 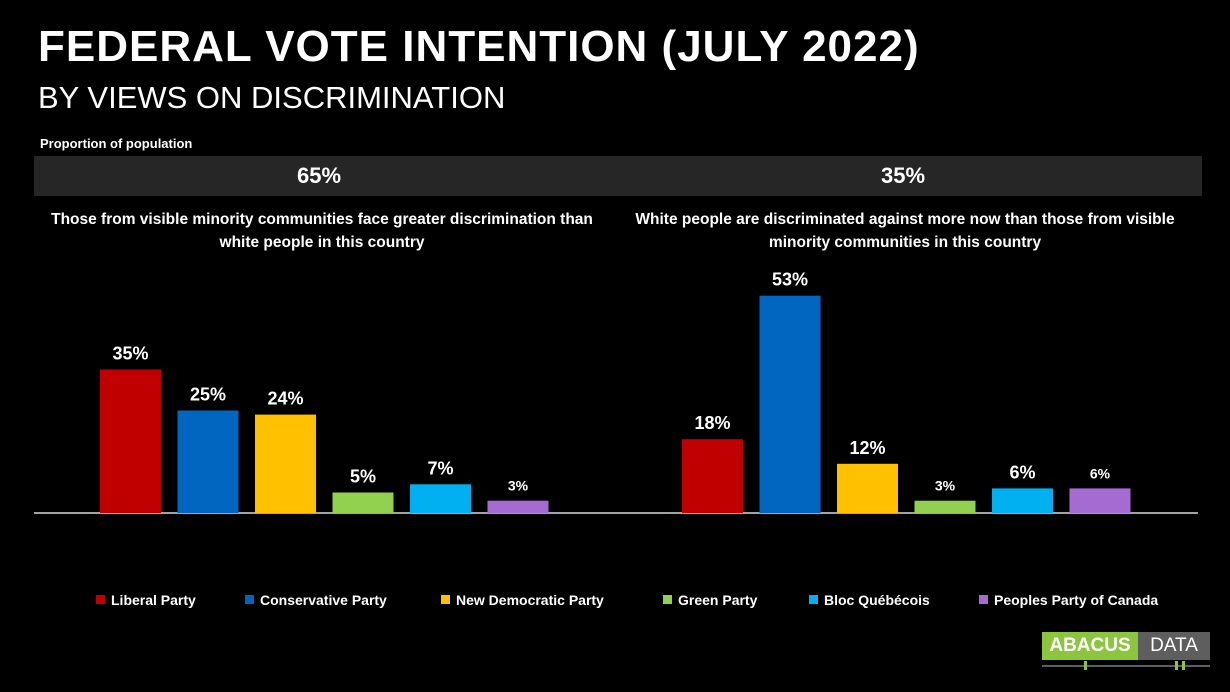 I want to click on legend-item: Conservative Party, so click(x=316, y=600).